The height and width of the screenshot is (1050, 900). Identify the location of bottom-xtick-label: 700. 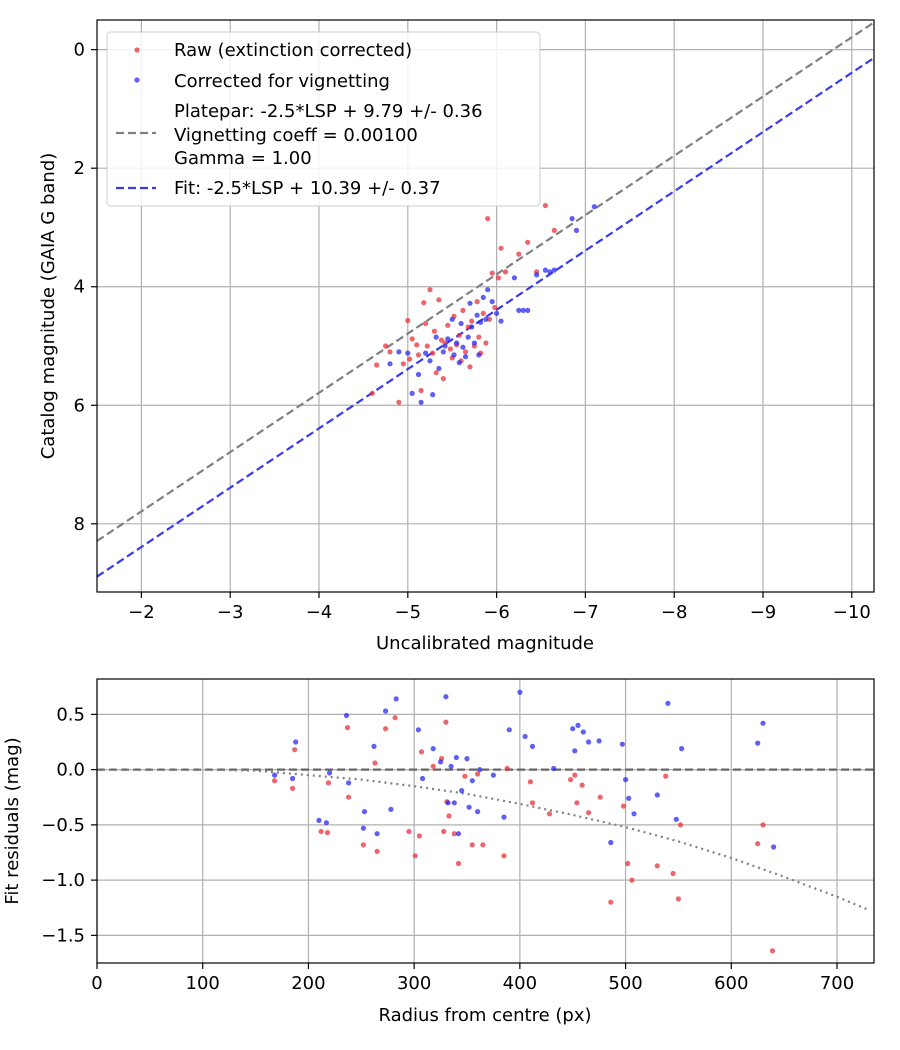
(837, 983).